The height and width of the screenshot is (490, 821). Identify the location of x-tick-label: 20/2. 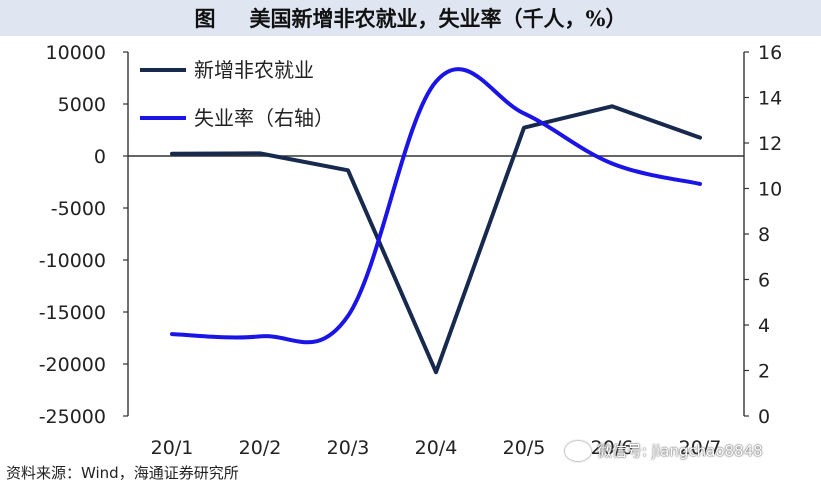
(260, 448).